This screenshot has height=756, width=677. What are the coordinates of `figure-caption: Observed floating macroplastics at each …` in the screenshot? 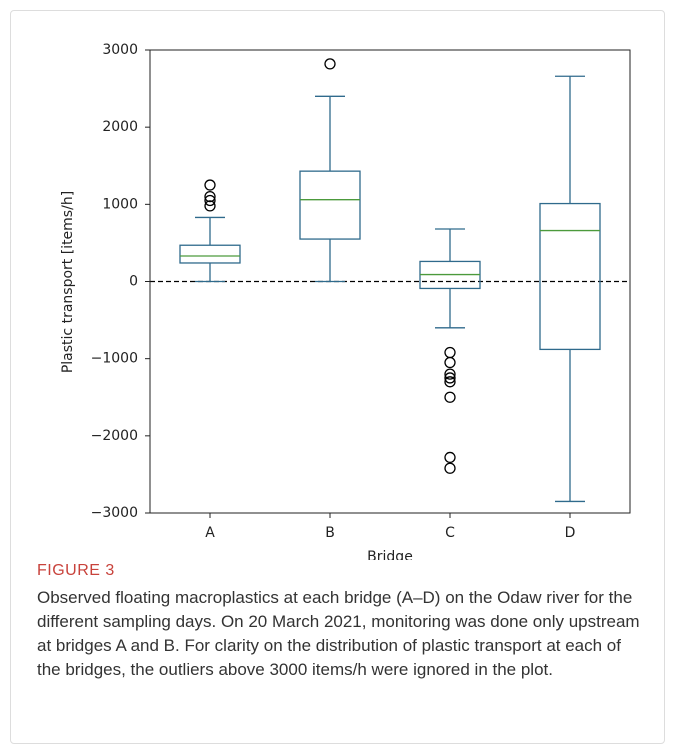 It's located at (338, 633).